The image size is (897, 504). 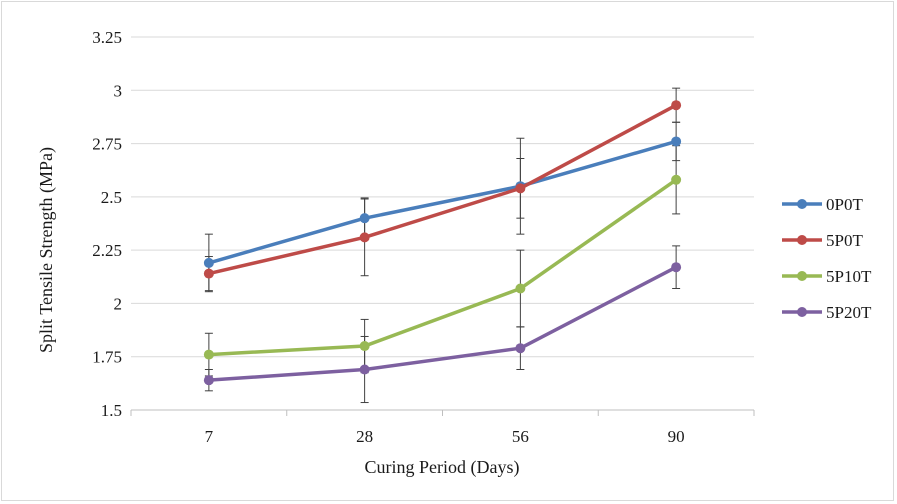 I want to click on x-tick-label: 90, so click(x=676, y=436).